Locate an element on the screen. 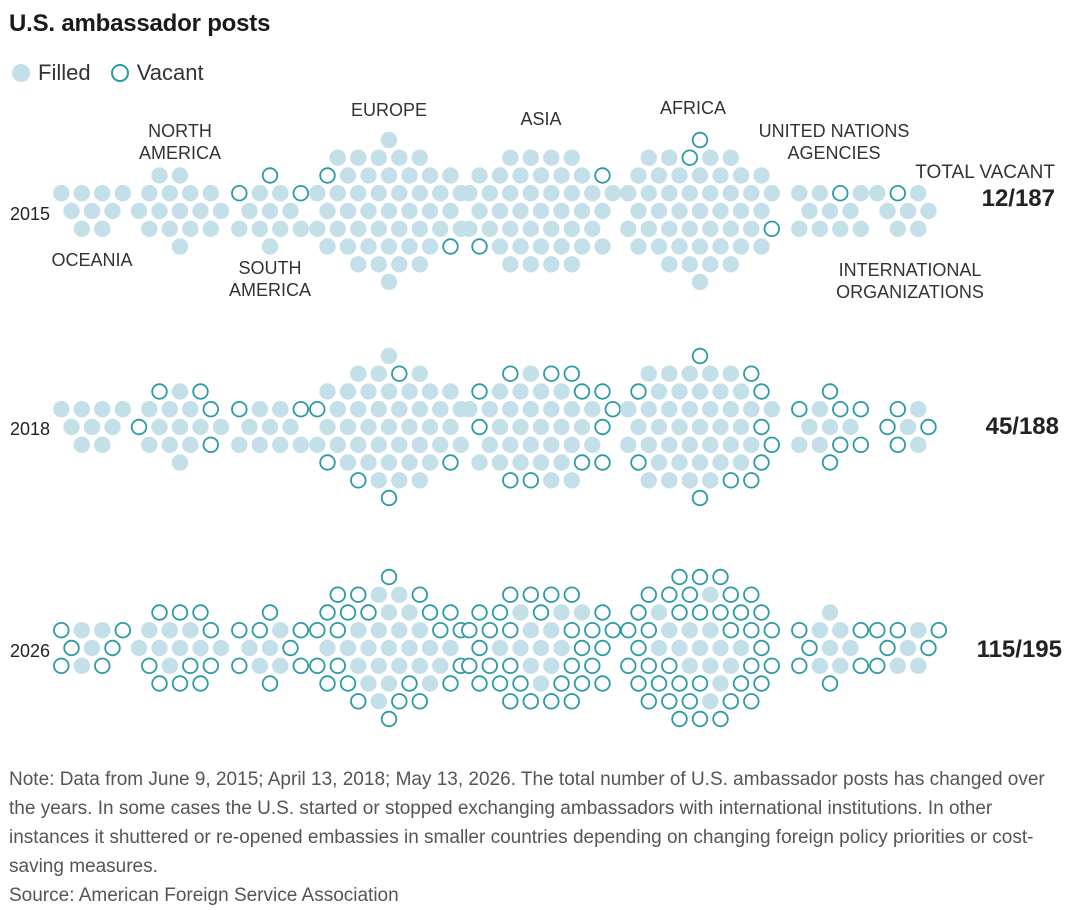 This screenshot has height=910, width=1080. filled-post-dot-2015-south-america is located at coordinates (280, 228).